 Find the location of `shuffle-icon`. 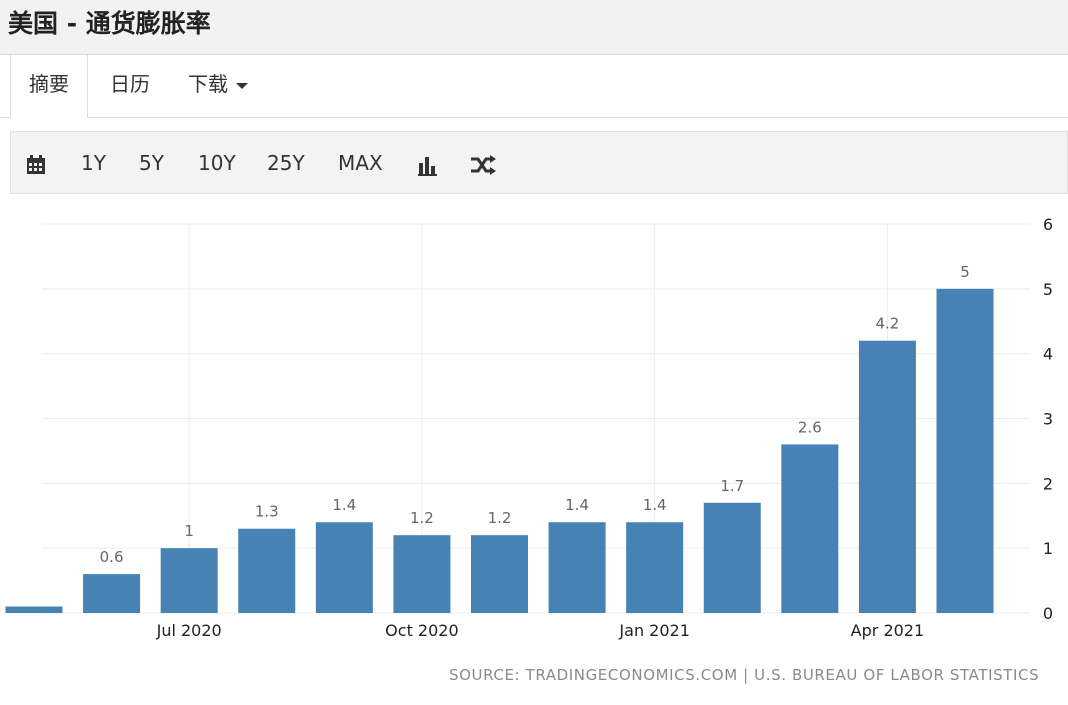

shuffle-icon is located at coordinates (483, 163).